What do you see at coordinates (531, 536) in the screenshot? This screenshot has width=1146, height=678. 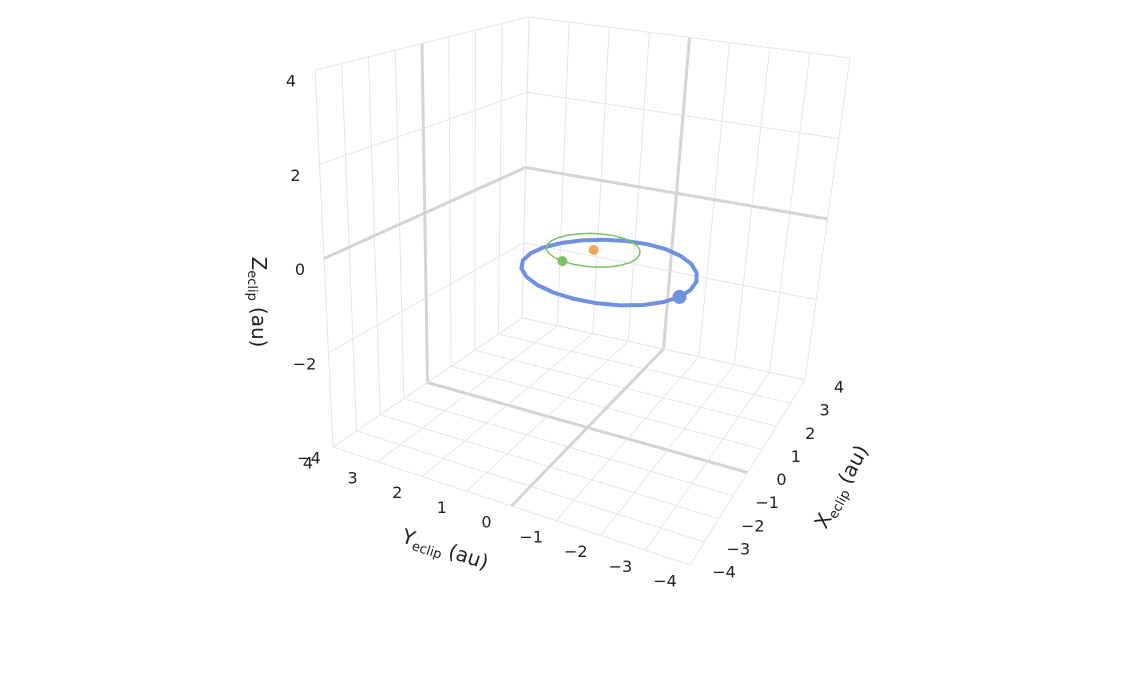 I see `y-tick-label: −1` at bounding box center [531, 536].